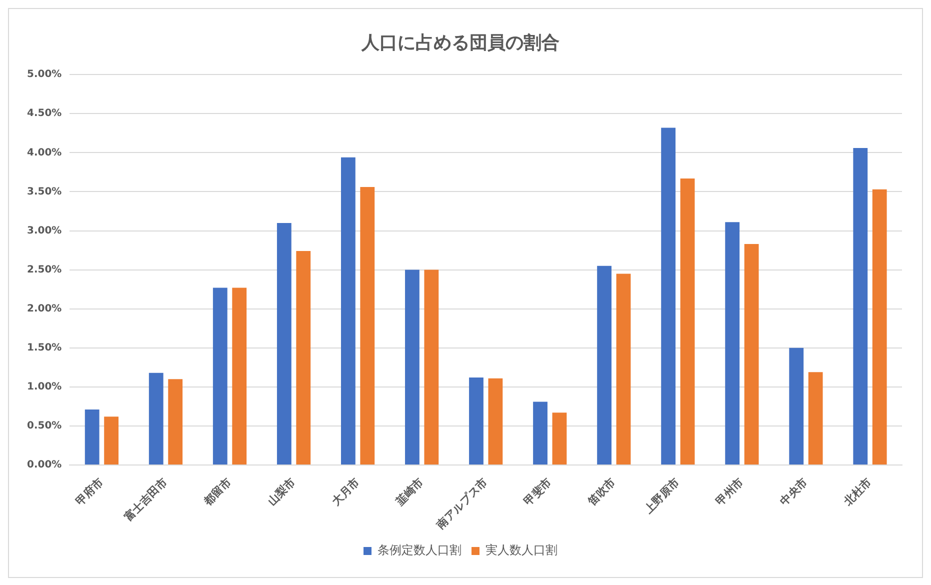 The height and width of the screenshot is (585, 931). Describe the element at coordinates (857, 492) in the screenshot. I see `x-tick-label: 北杜市` at that location.